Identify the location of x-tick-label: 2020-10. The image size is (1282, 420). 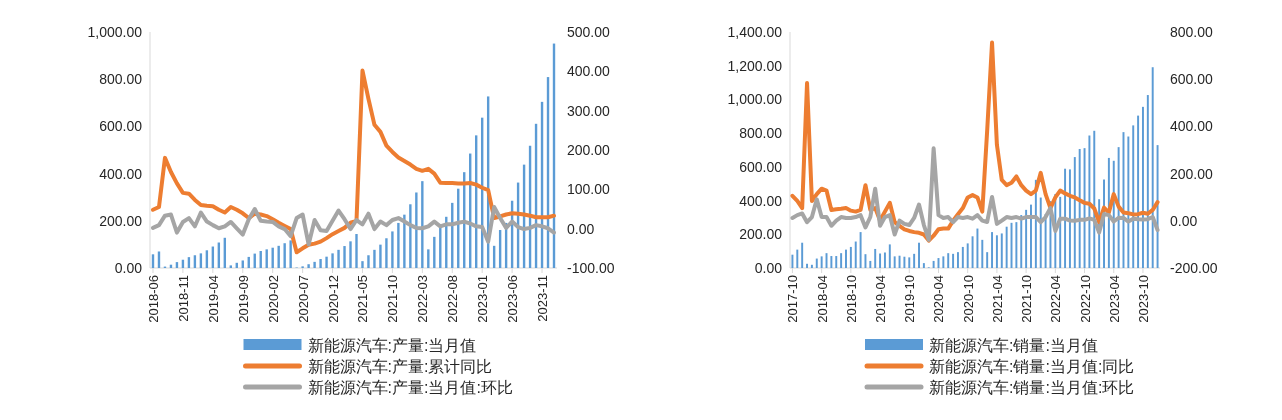
(968, 299).